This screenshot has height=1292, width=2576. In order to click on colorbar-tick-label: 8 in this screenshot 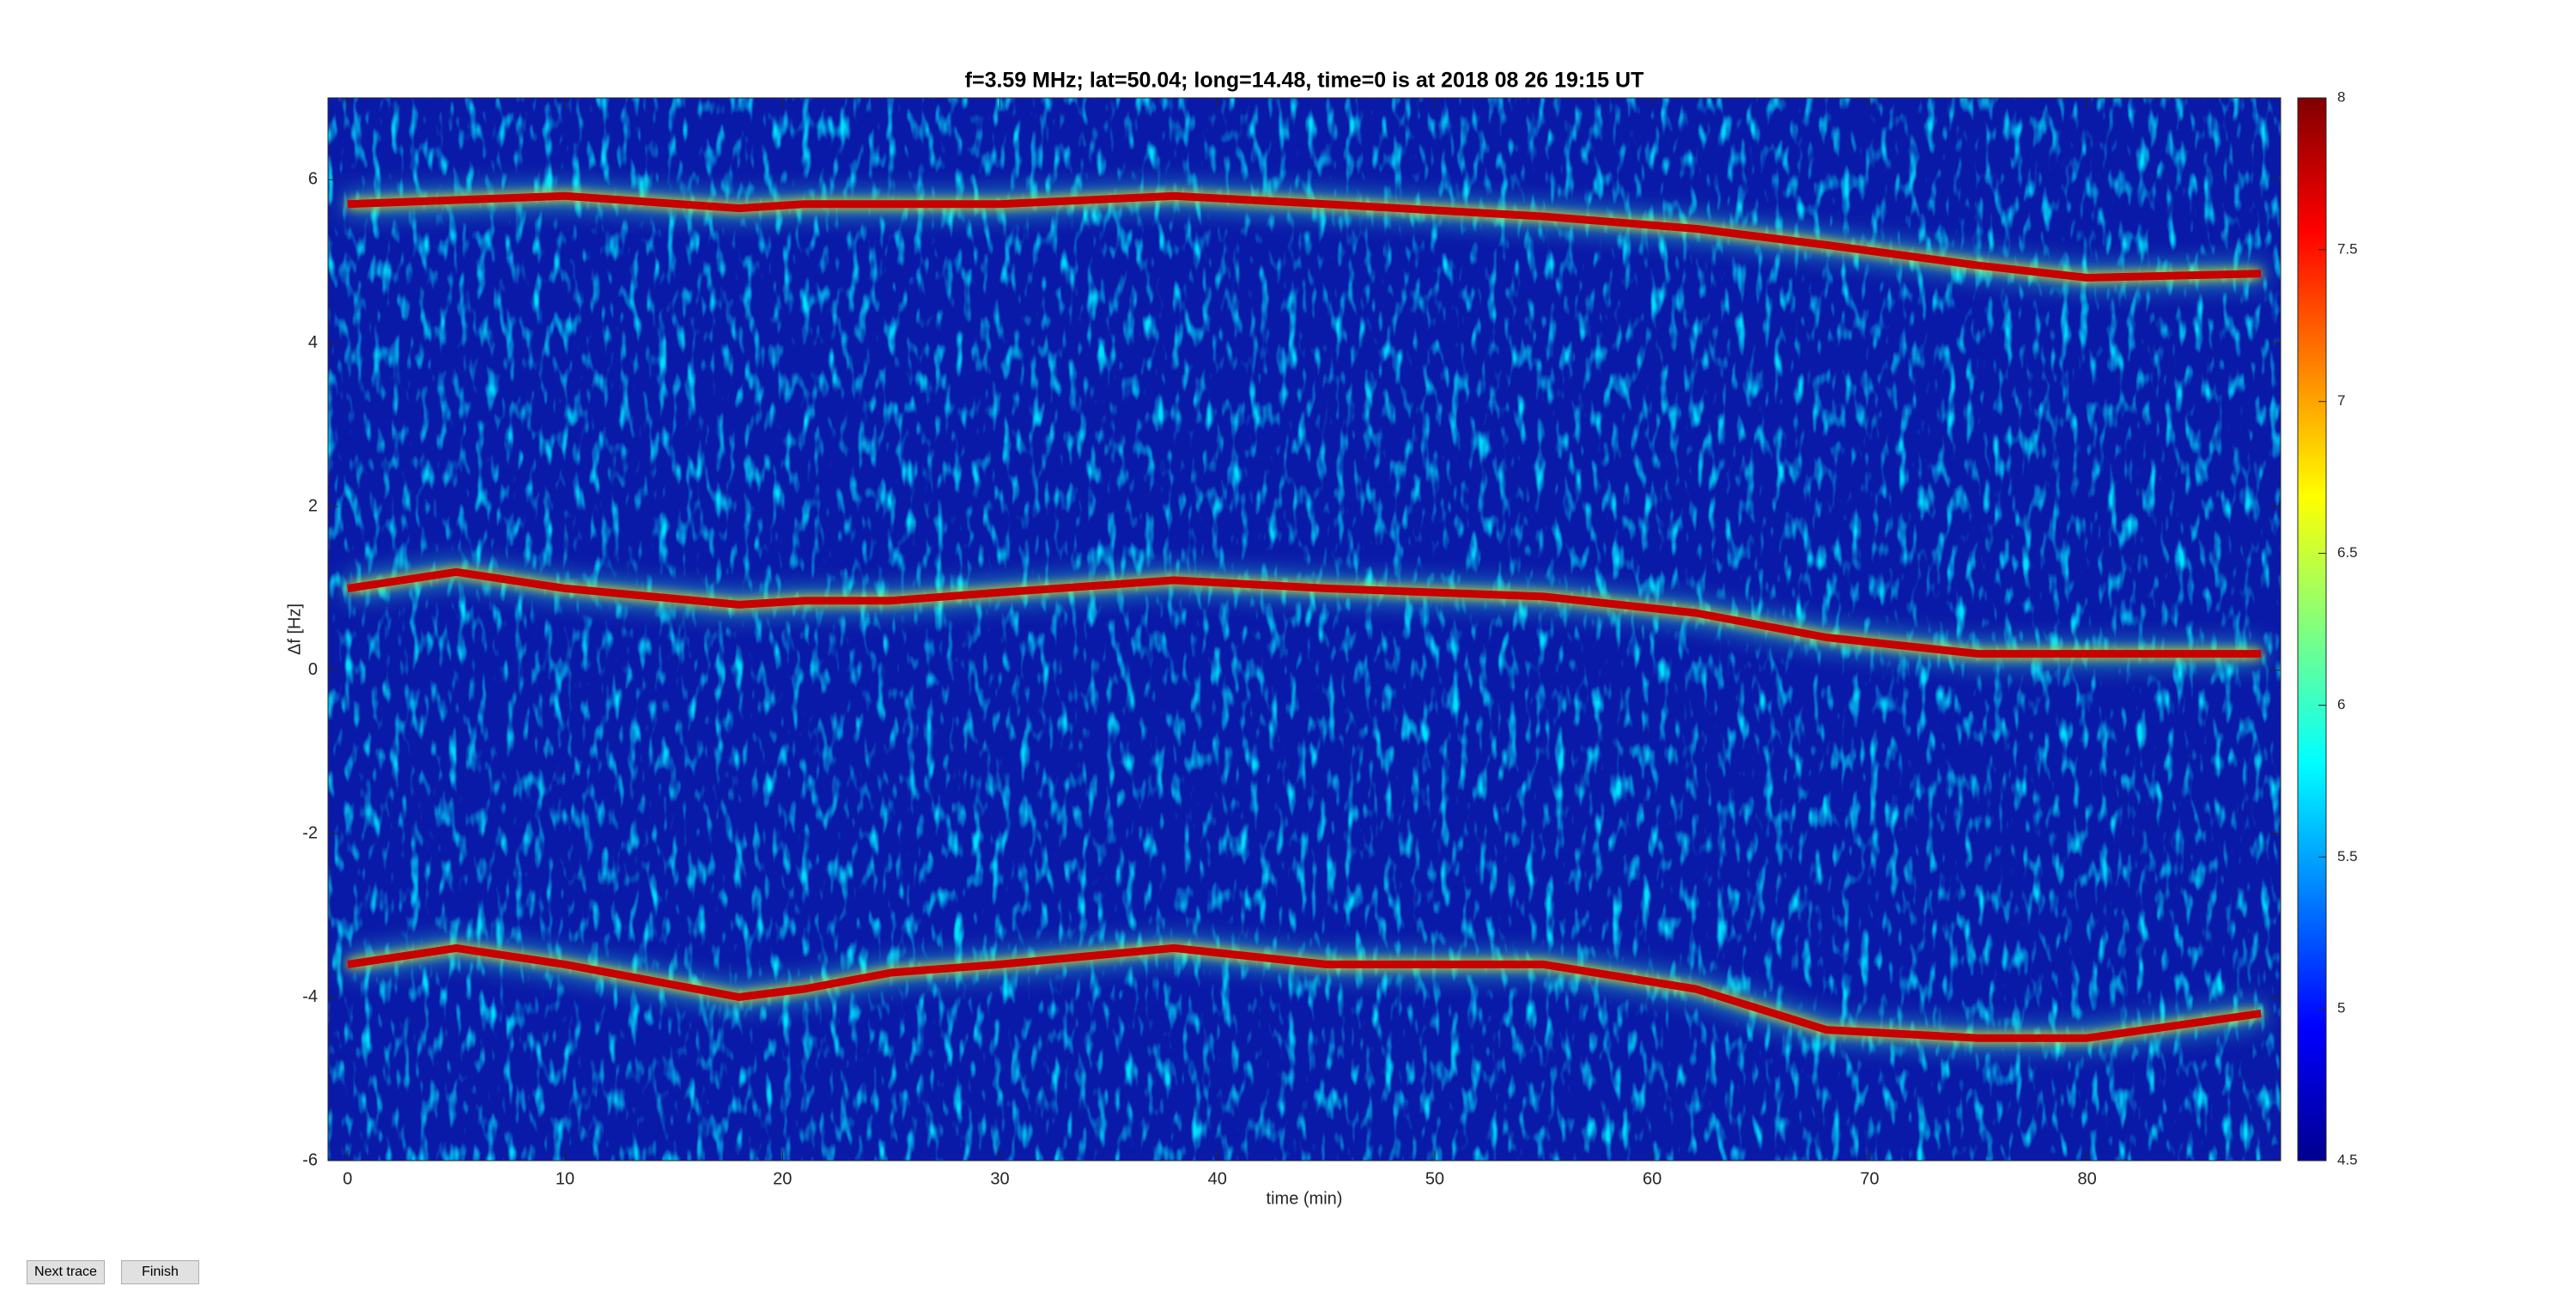, I will do `click(2341, 96)`.